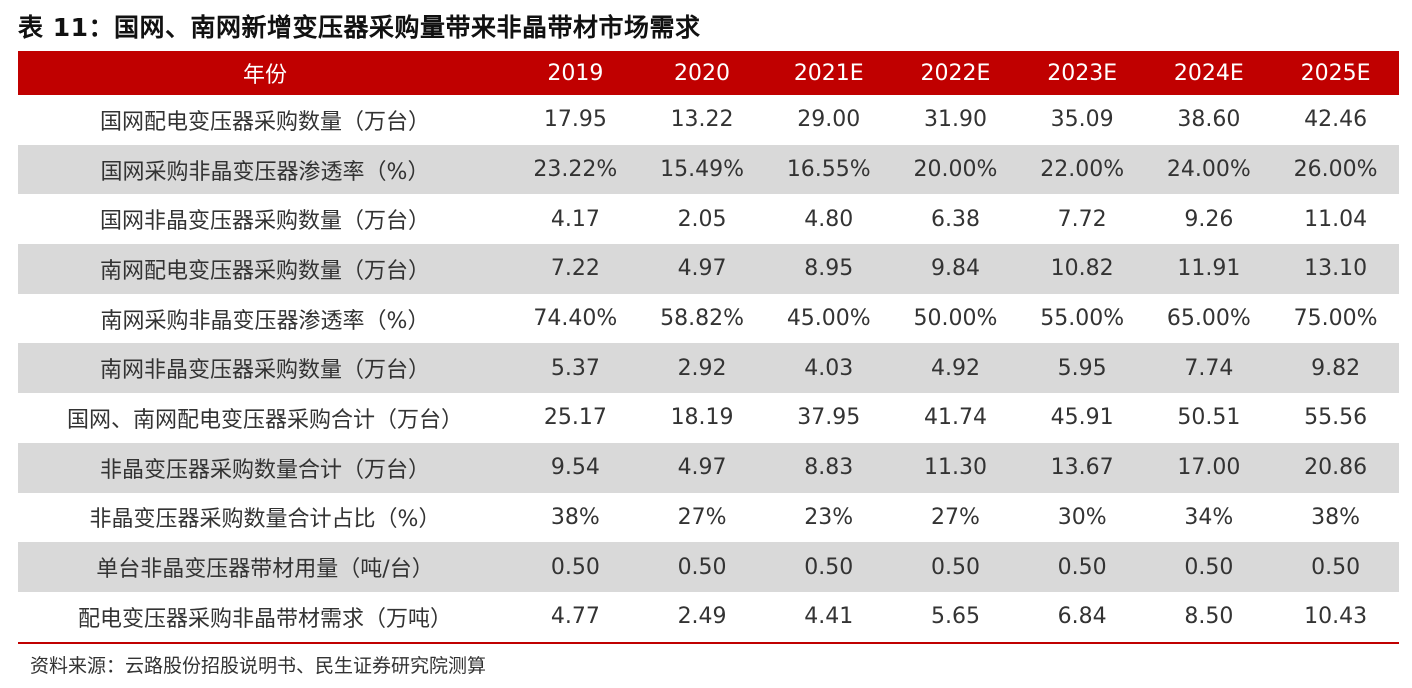  Describe the element at coordinates (575, 219) in the screenshot. I see `value-cell: 4.17` at that location.